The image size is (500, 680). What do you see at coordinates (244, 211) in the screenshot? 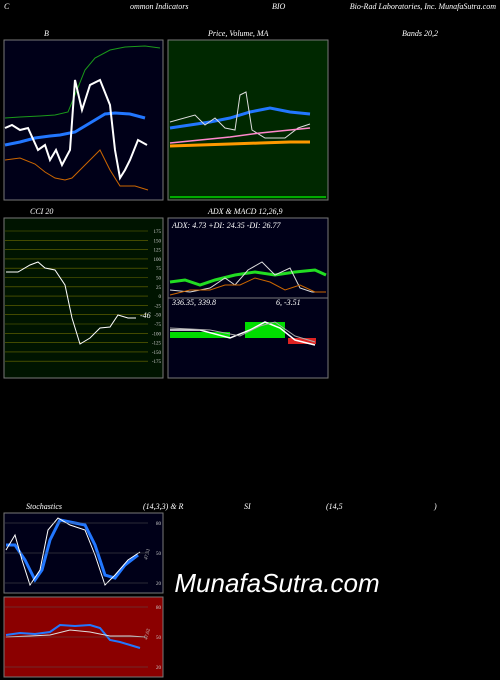
I see `panel-title: ADX & MACD 12,26,9` at bounding box center [244, 211].